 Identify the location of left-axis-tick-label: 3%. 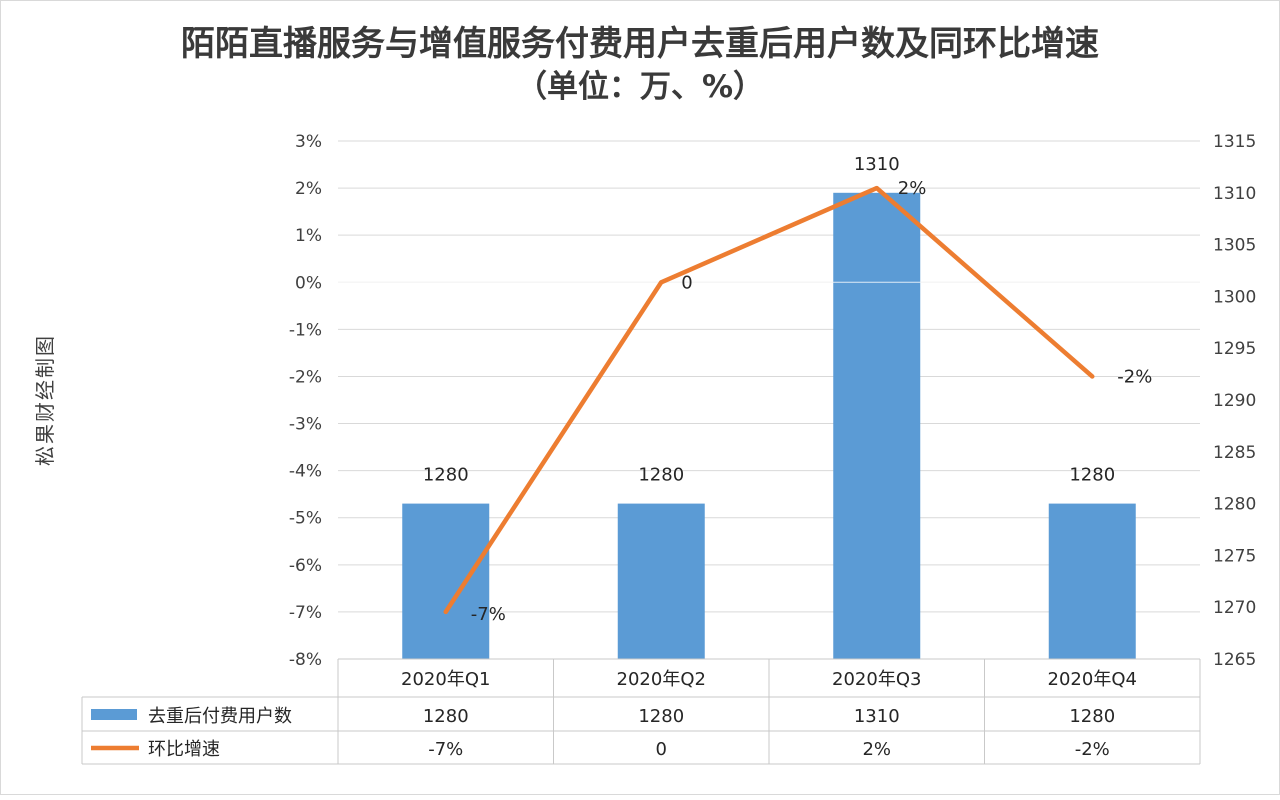
(308, 142).